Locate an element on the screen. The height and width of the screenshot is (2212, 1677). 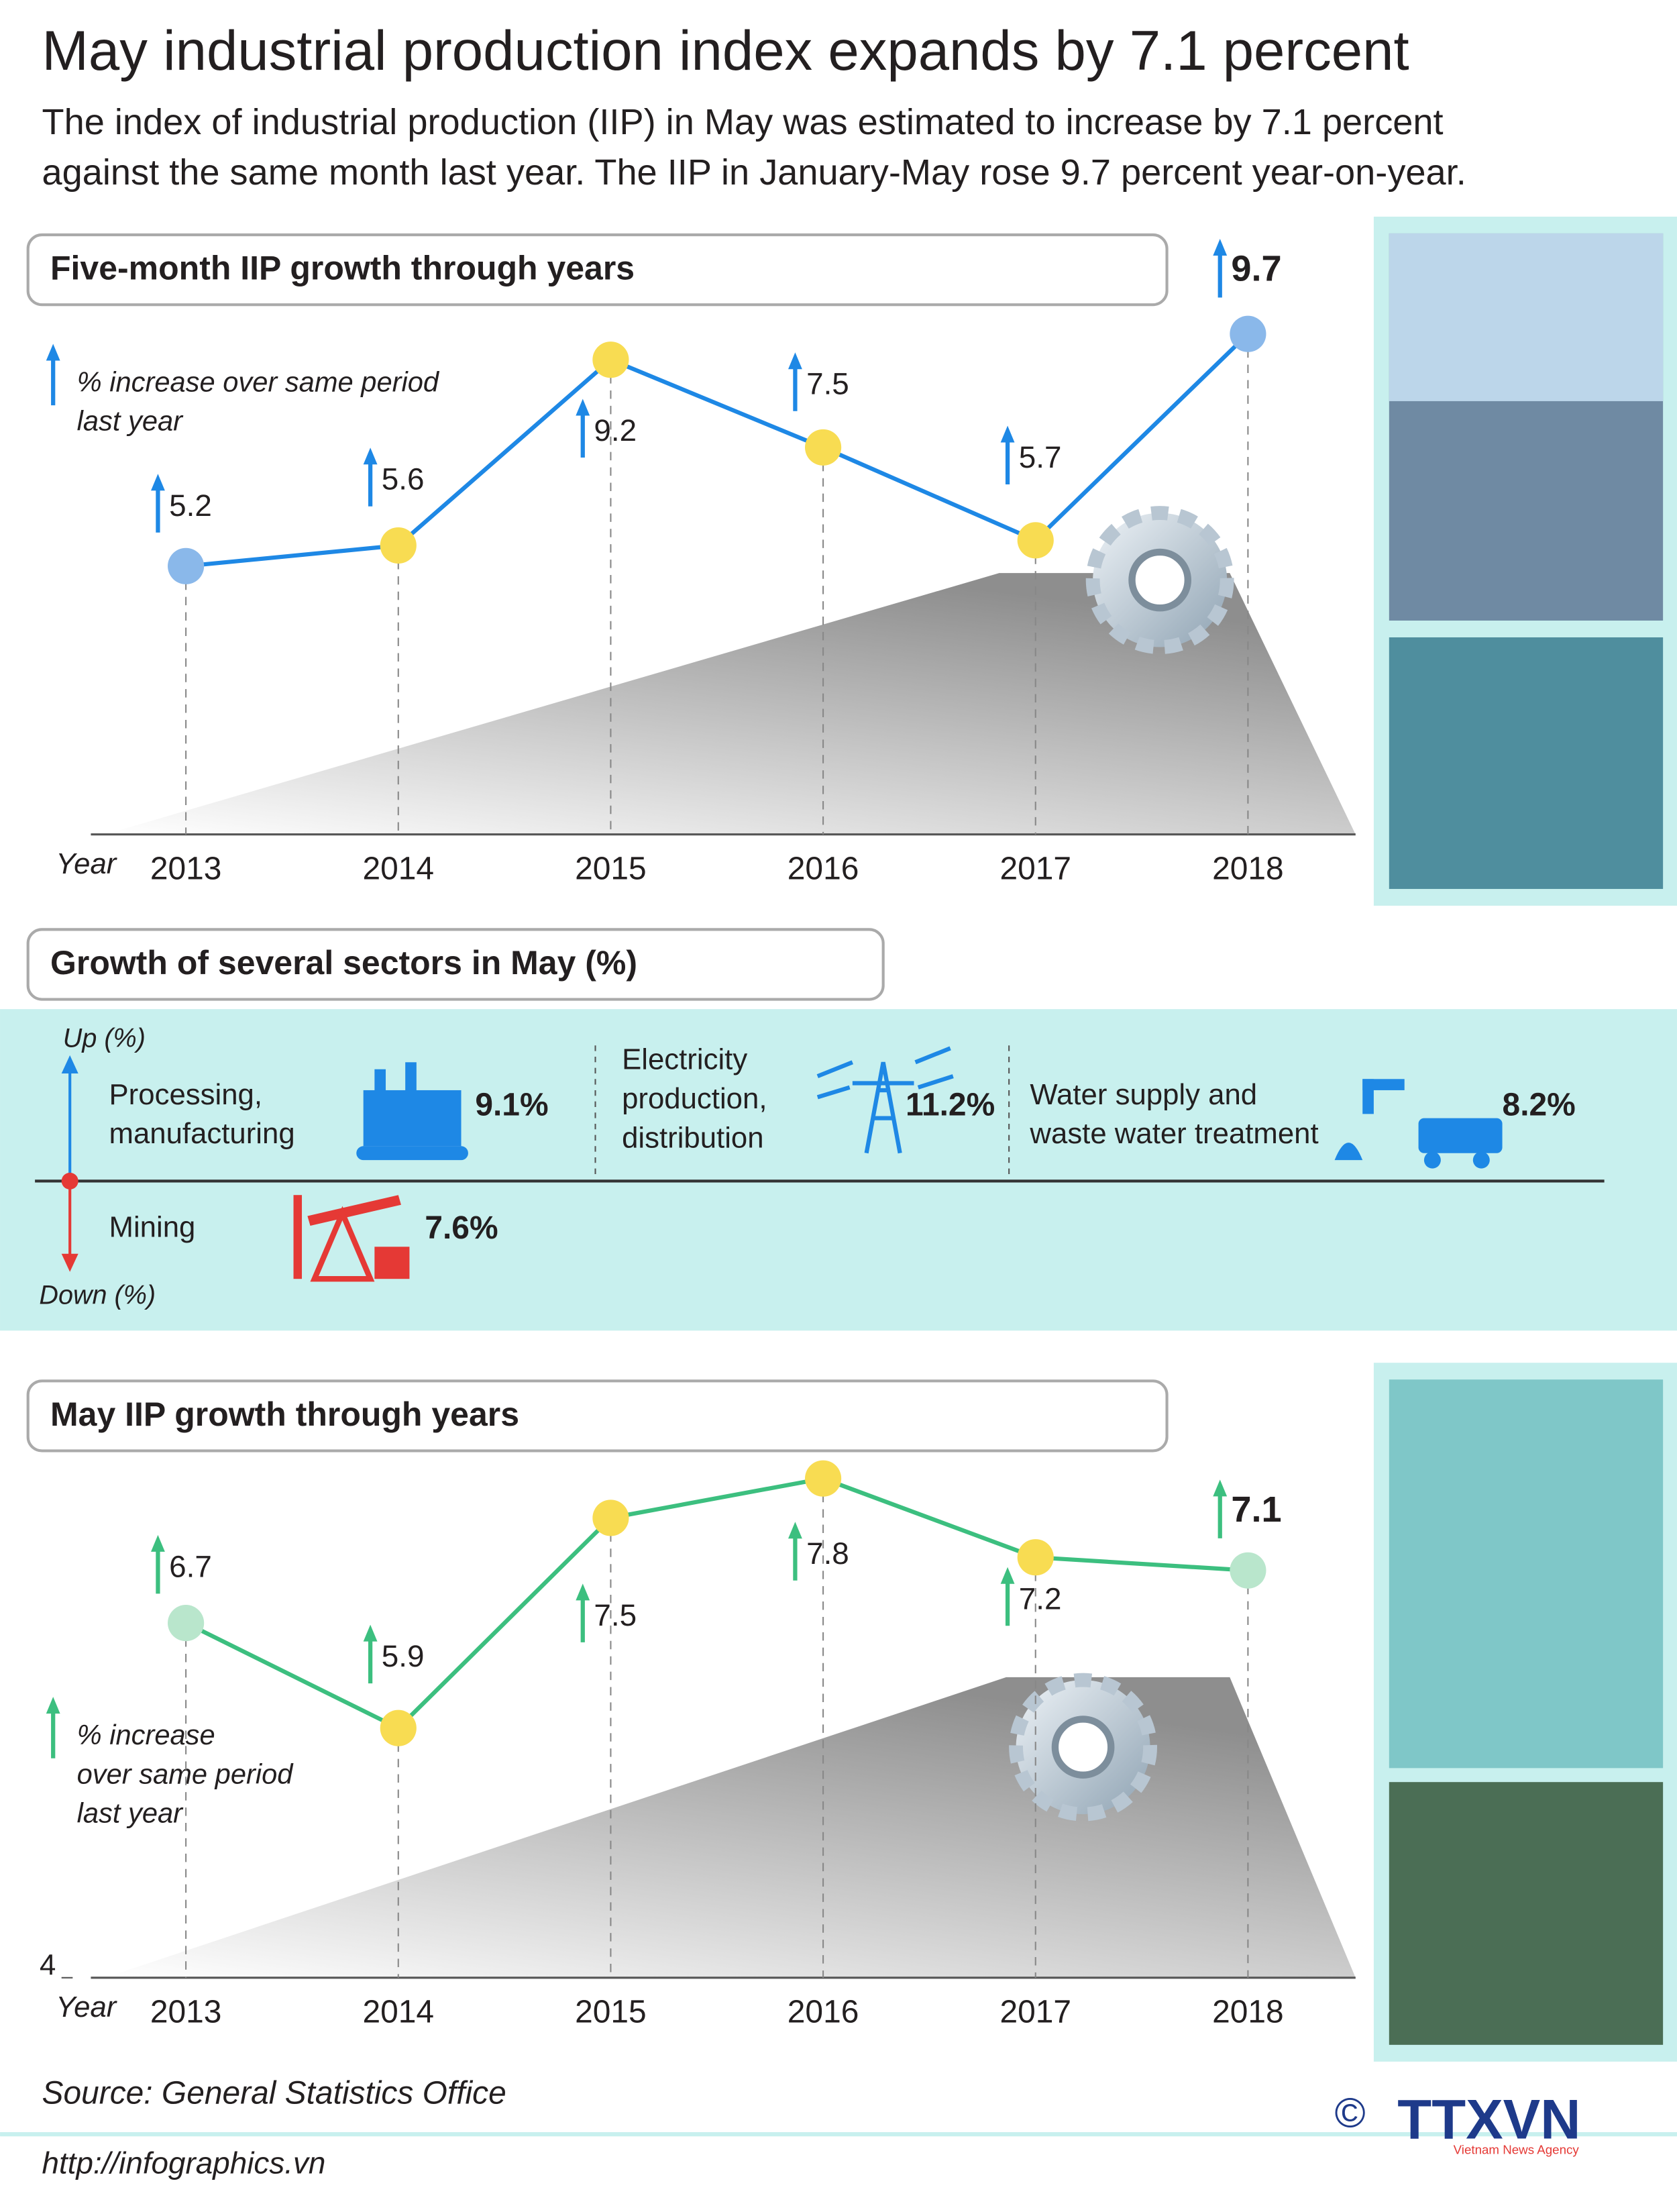
tower-icon is located at coordinates (885, 1100).